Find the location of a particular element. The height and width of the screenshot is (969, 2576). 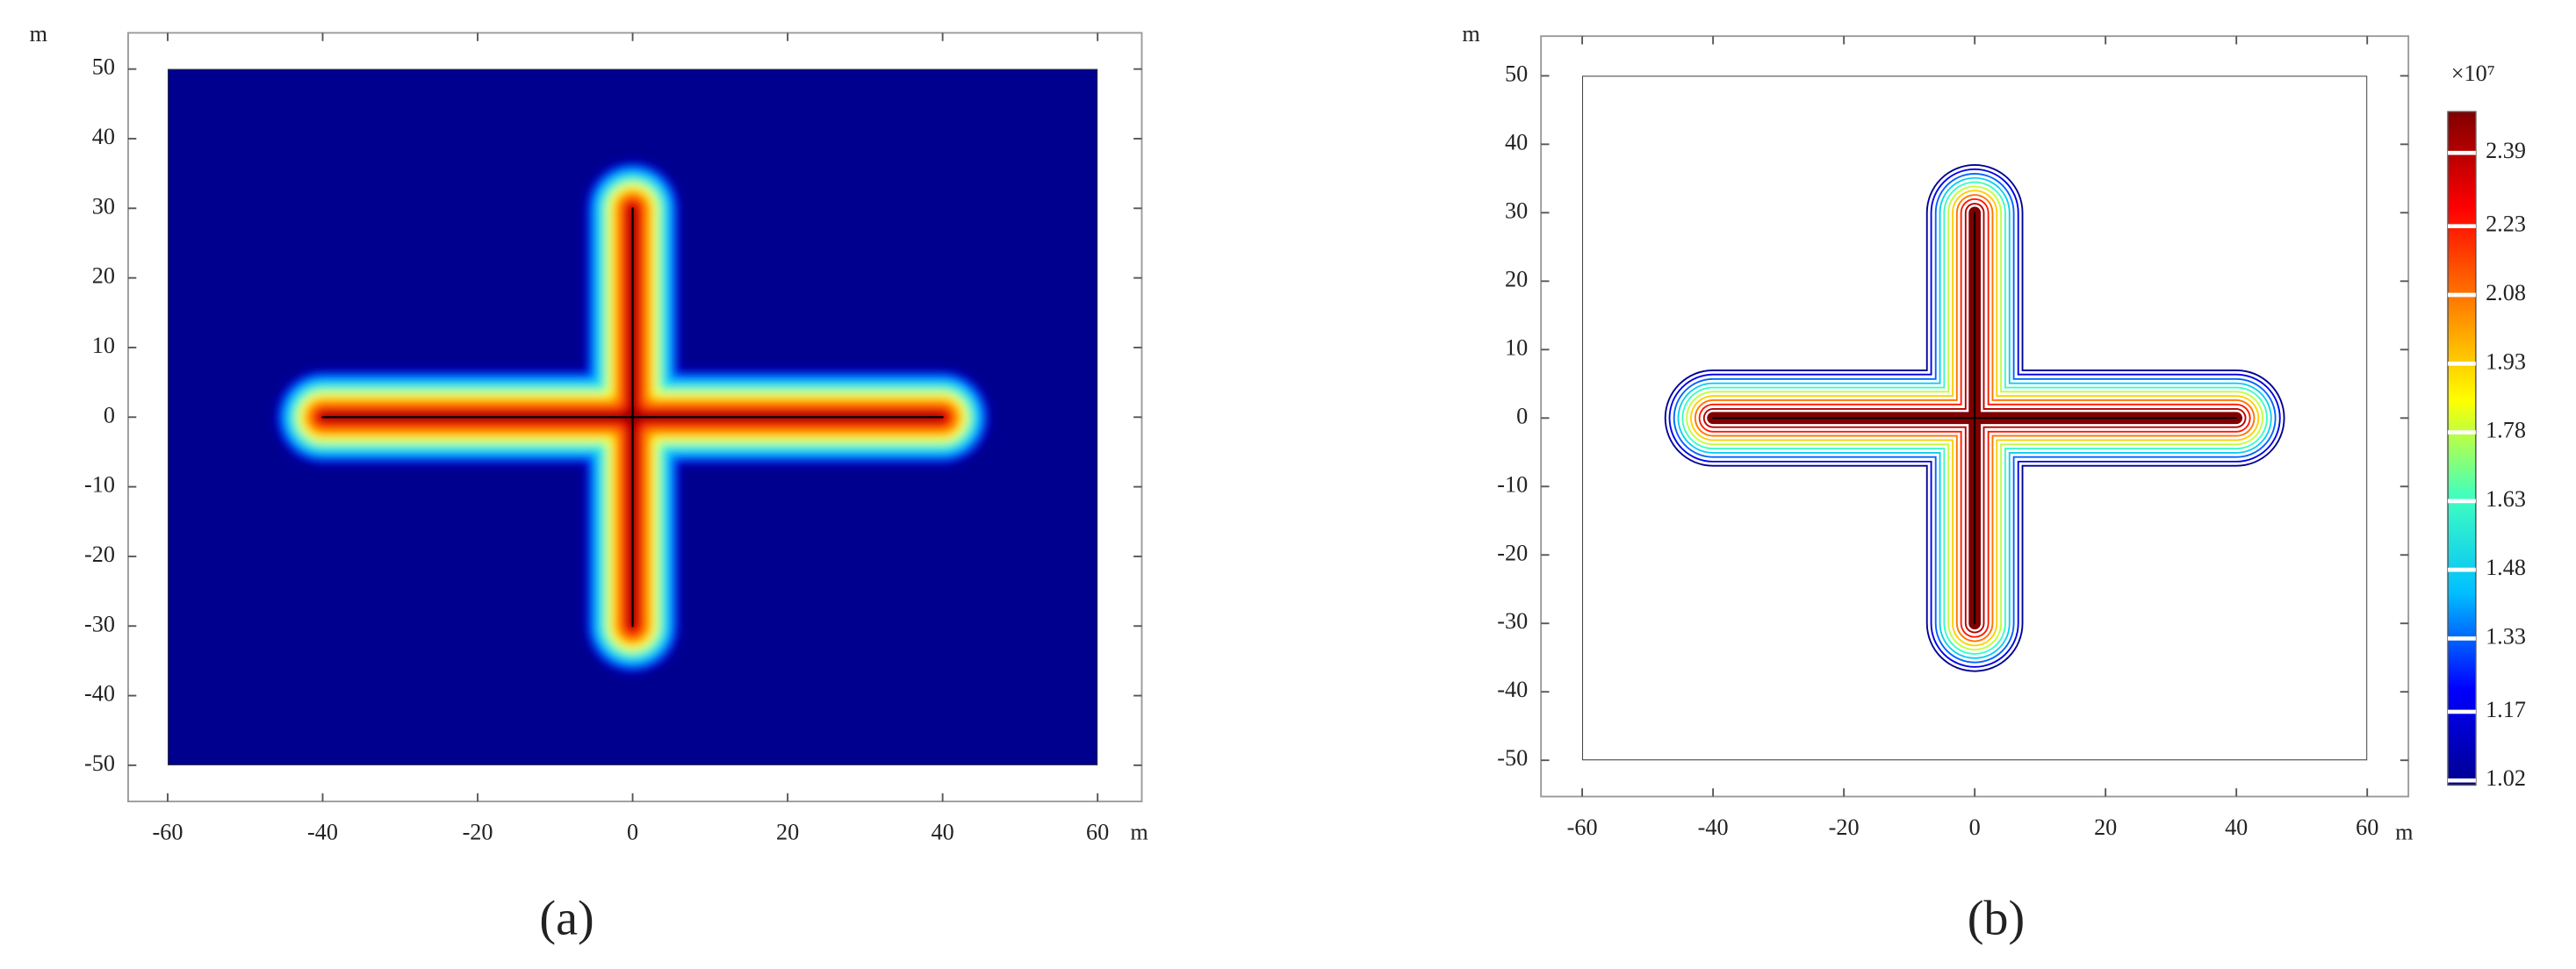

colorbar-tick-label: 1.93 is located at coordinates (2506, 361).